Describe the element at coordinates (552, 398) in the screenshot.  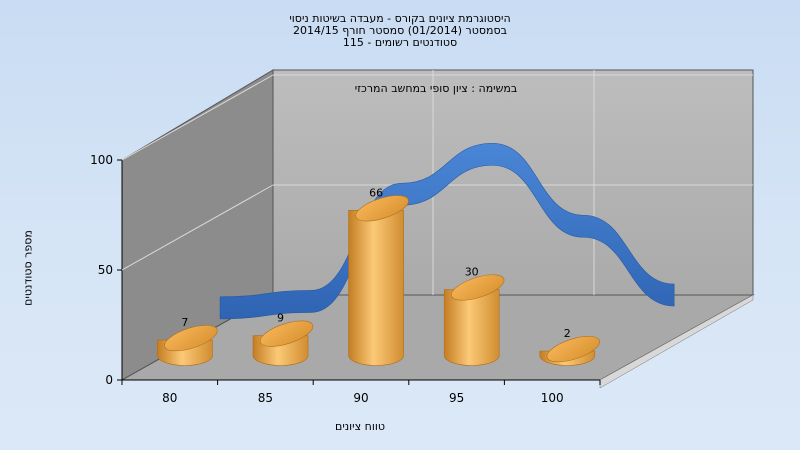
I see `x-tick-label: 100` at that location.